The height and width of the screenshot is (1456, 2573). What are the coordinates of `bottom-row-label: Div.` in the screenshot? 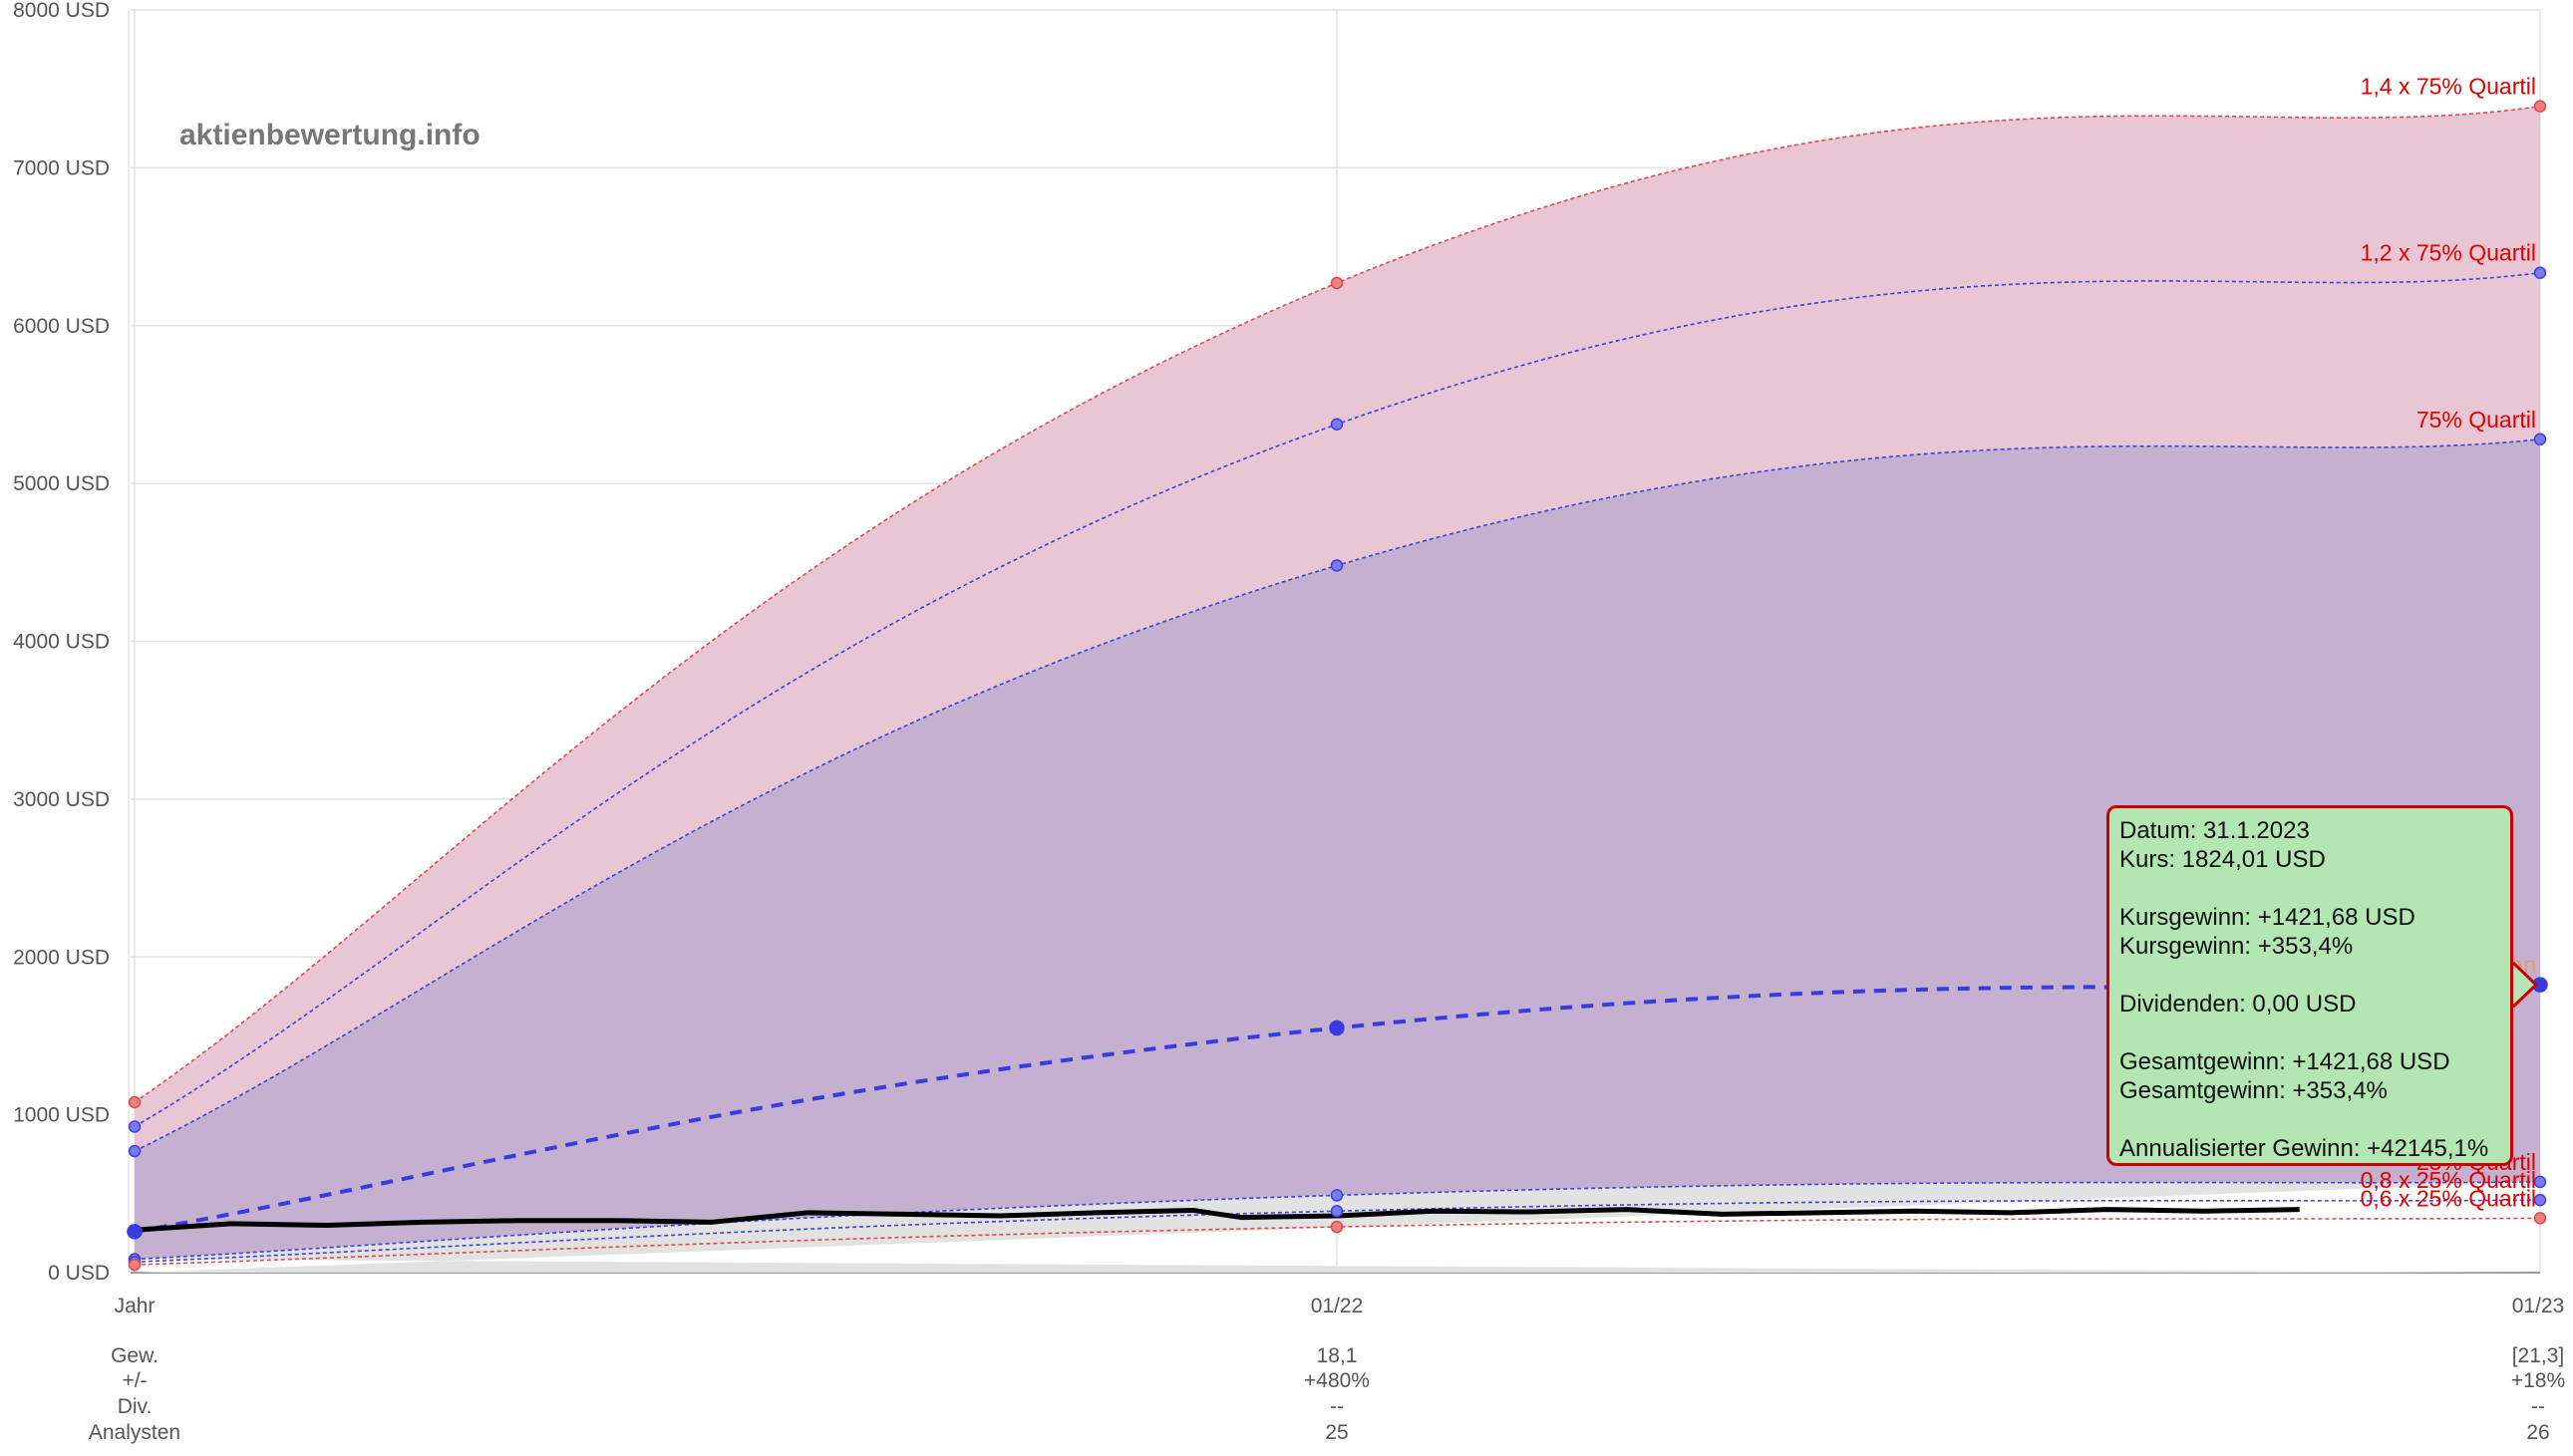 It's located at (135, 1406).